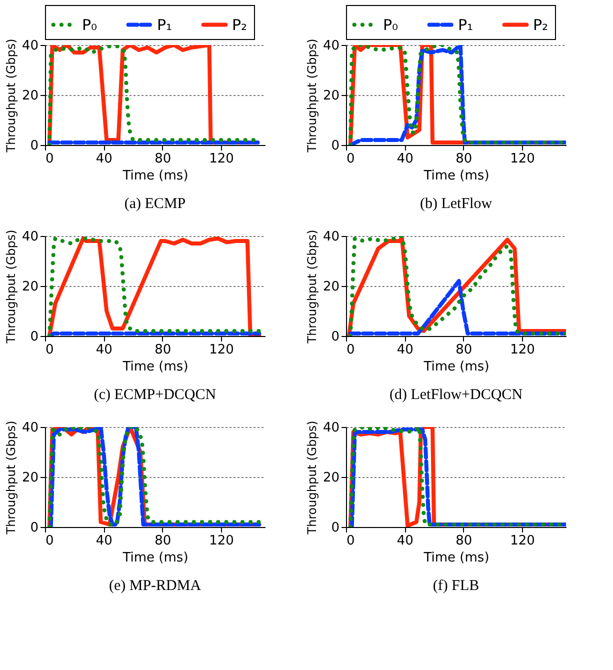 Image resolution: width=613 pixels, height=670 pixels. Describe the element at coordinates (456, 586) in the screenshot. I see `text: (f) FLB` at that location.